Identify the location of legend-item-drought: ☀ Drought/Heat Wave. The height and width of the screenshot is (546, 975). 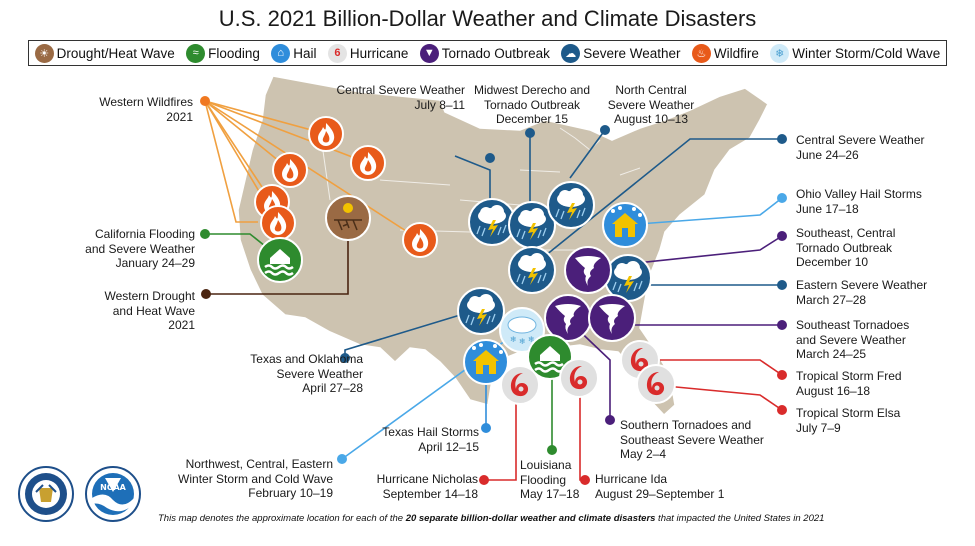
(104, 53).